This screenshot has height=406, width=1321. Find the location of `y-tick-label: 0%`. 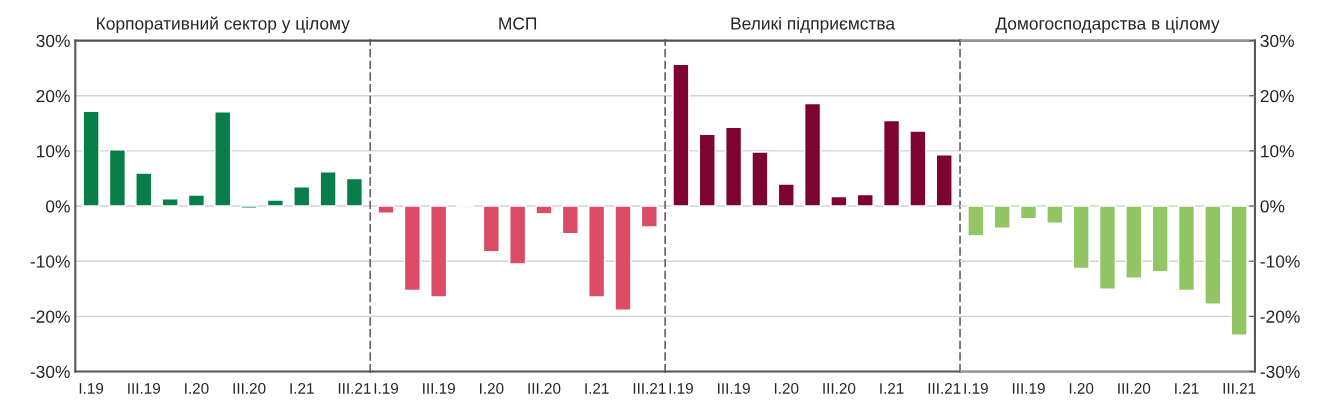

y-tick-label: 0% is located at coordinates (58, 206).